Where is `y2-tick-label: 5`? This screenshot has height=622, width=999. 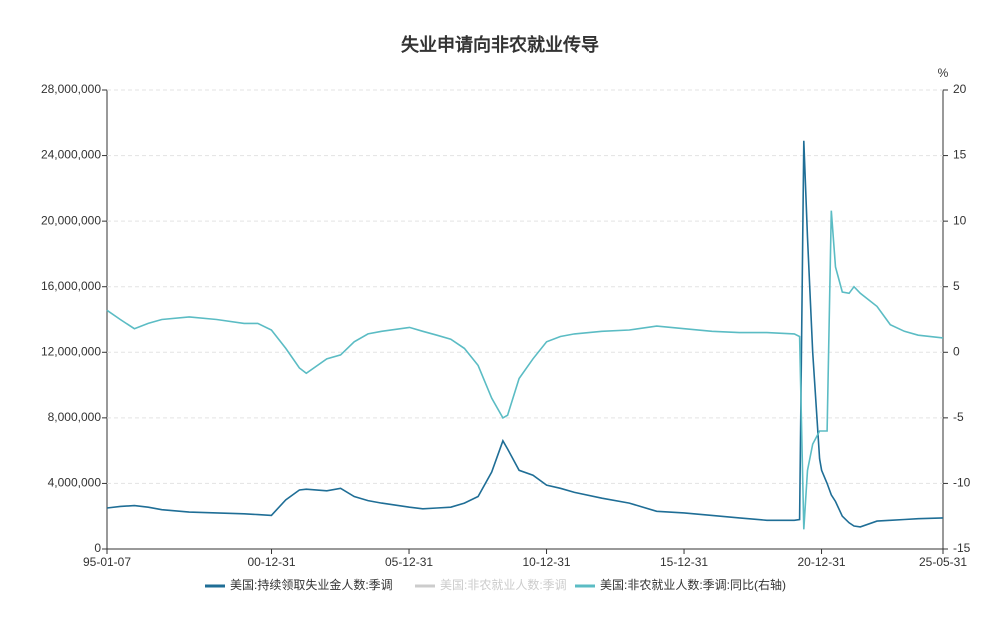 y2-tick-label: 5 is located at coordinates (956, 286).